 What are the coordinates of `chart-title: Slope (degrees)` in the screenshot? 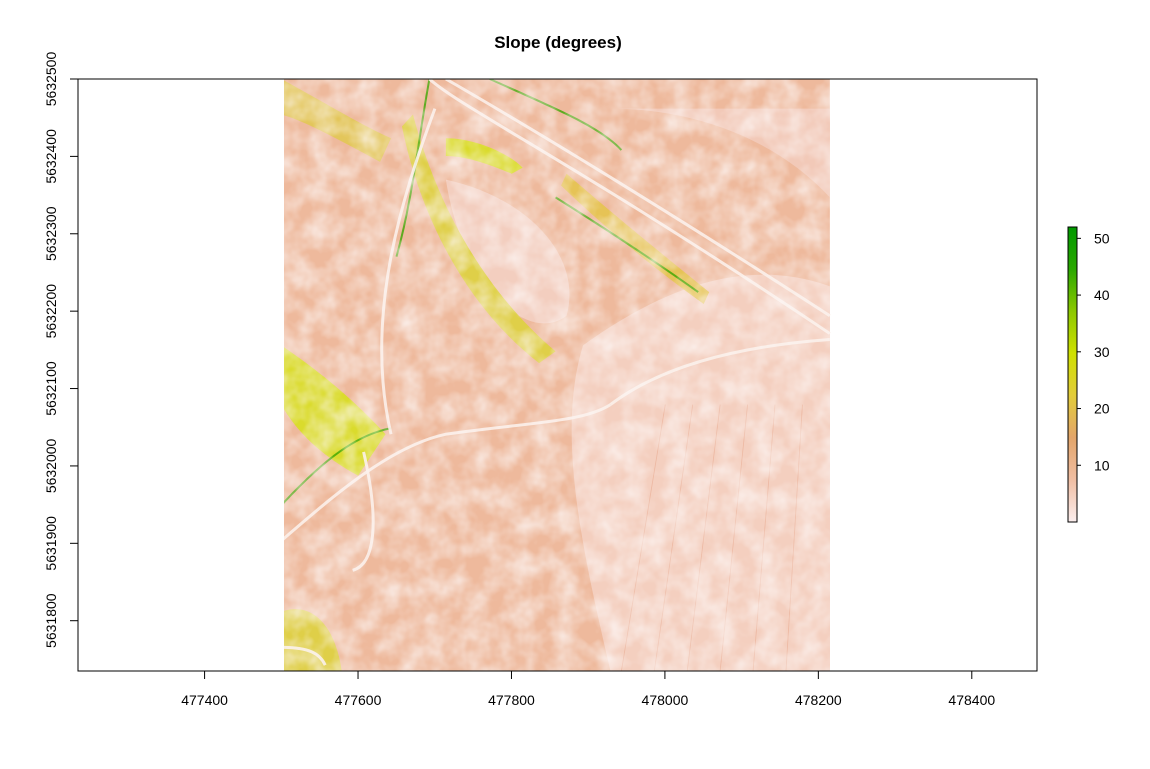 It's located at (558, 42).